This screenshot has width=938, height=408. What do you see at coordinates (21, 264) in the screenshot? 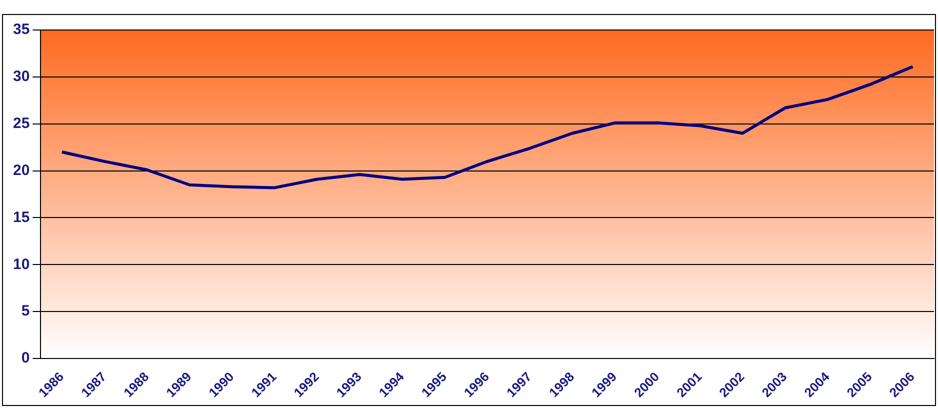
I see `y-tick-label: 10` at bounding box center [21, 264].